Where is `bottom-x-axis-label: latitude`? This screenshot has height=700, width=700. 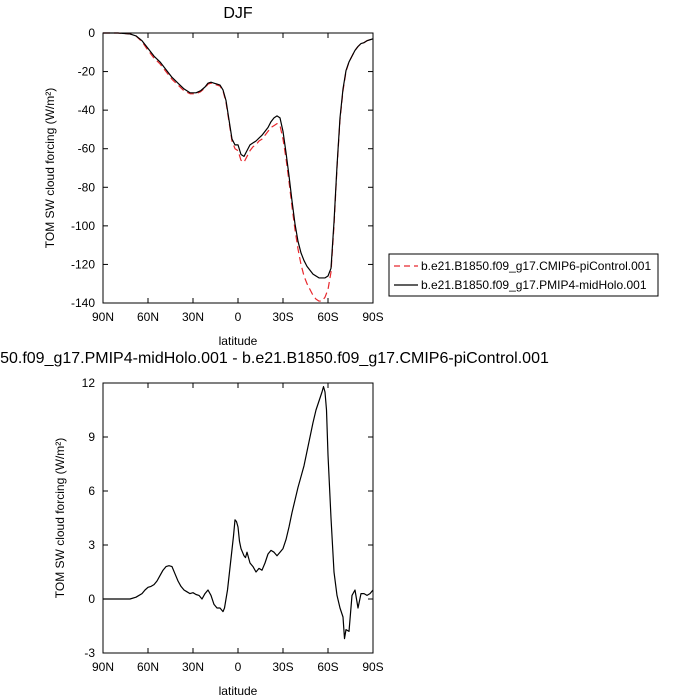
bottom-x-axis-label: latitude is located at coordinates (238, 691).